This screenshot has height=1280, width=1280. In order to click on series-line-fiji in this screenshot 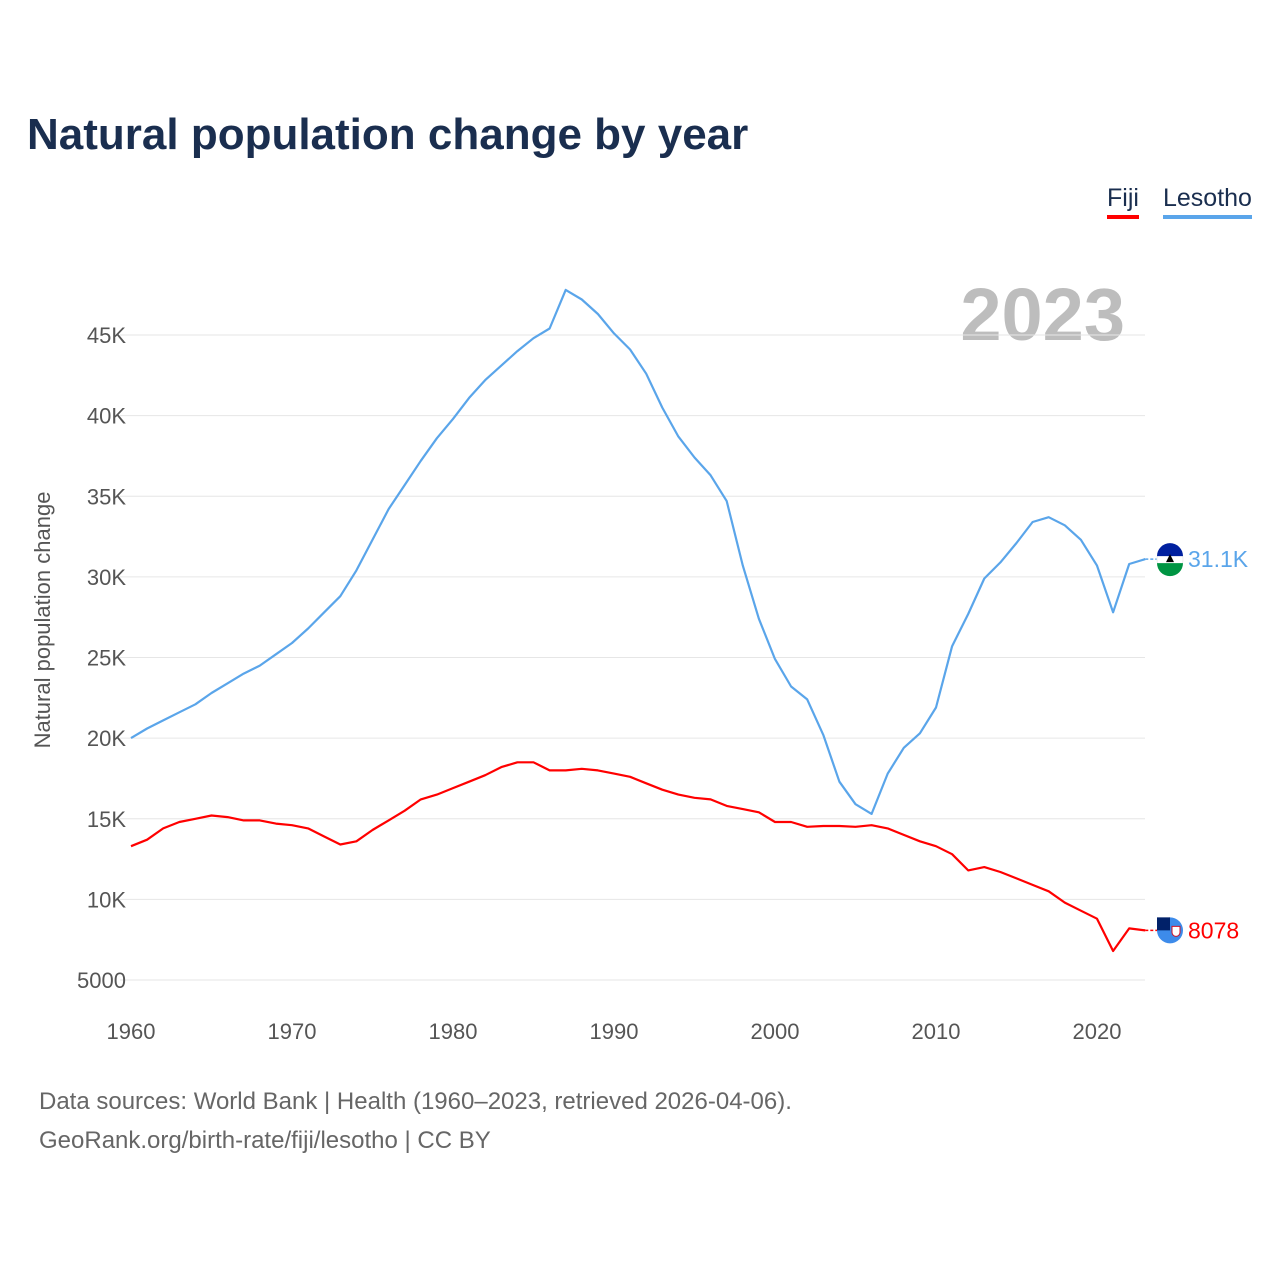, I will do `click(638, 857)`.